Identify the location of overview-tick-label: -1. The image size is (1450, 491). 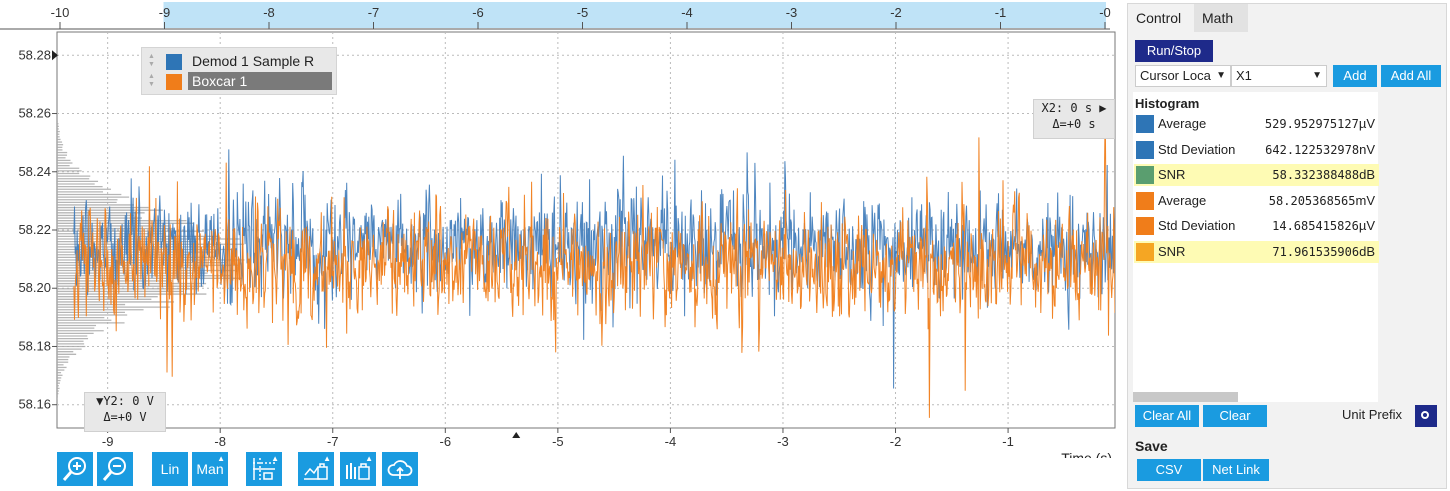
(1001, 12).